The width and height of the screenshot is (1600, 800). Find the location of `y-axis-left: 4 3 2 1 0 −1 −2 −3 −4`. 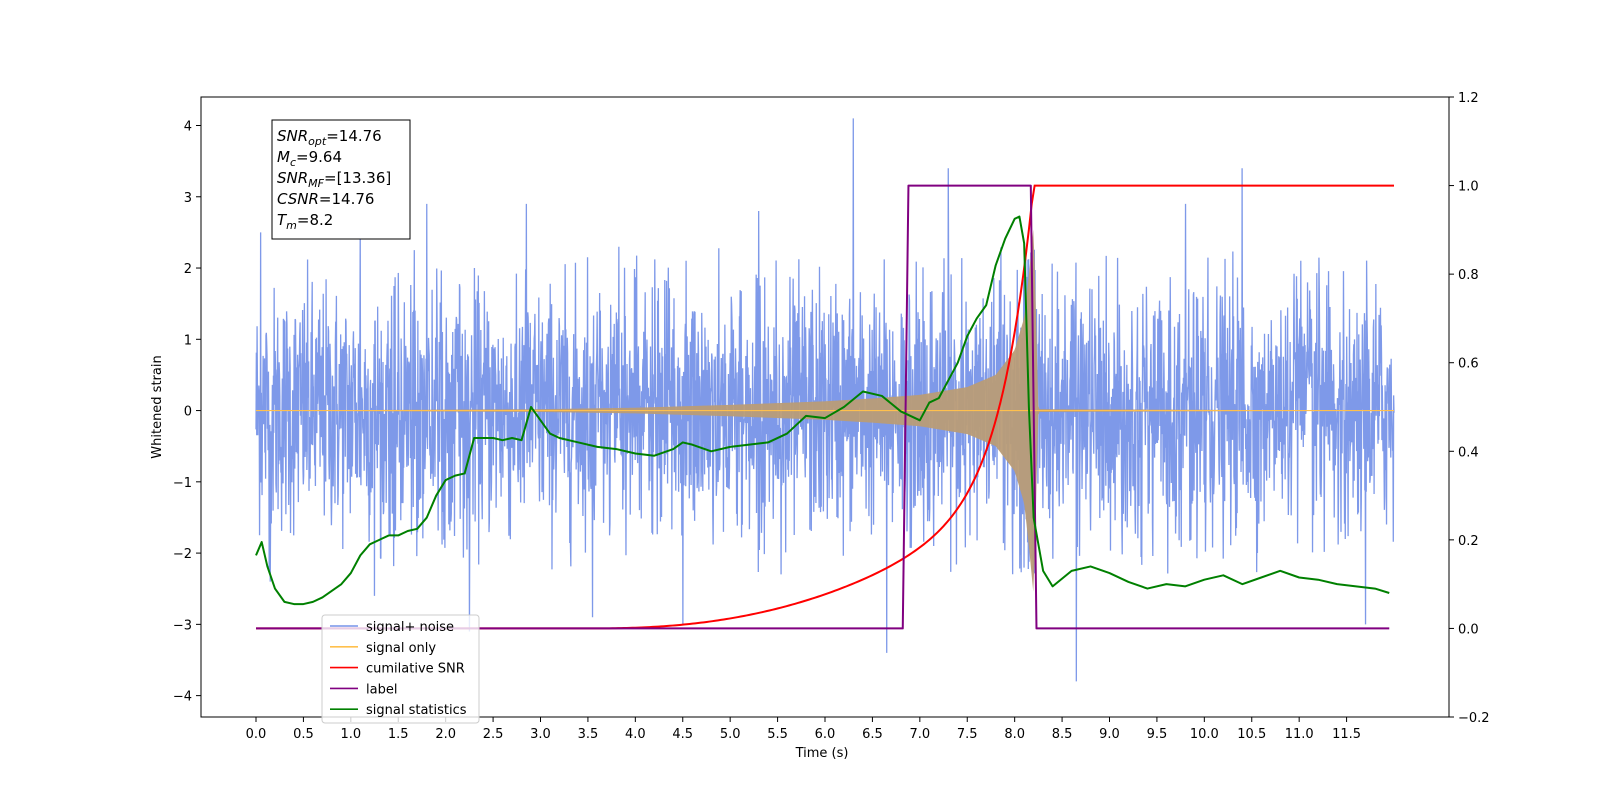

y-axis-left: 4 3 2 1 0 −1 −2 −3 −4 is located at coordinates (187, 412).